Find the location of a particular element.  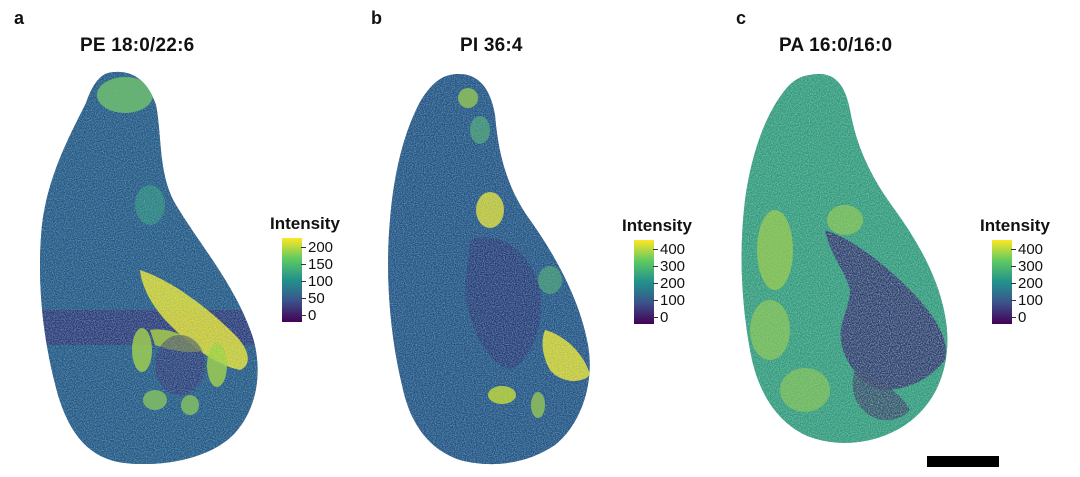

panel-a-legend-title: Intensity is located at coordinates (305, 223).